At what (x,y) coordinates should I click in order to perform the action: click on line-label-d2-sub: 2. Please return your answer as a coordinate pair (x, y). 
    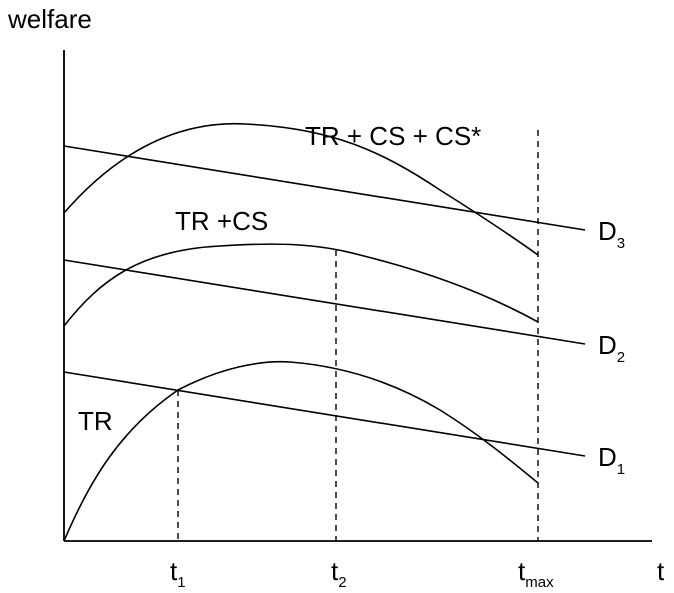
    Looking at the image, I should click on (621, 357).